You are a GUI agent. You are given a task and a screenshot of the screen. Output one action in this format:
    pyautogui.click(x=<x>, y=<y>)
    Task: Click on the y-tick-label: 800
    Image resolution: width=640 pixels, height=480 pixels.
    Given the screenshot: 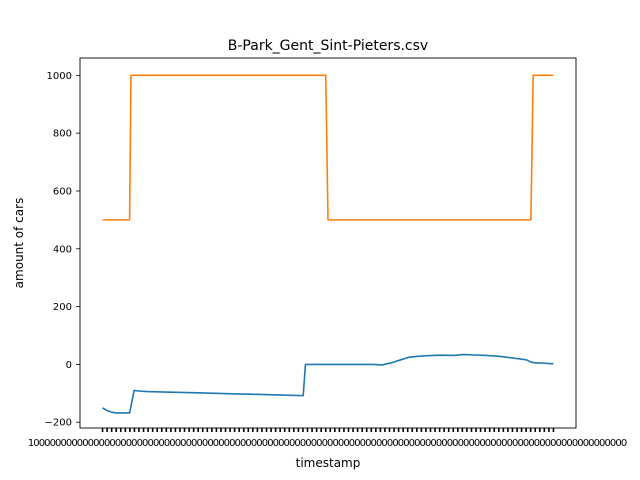 What is the action you would take?
    pyautogui.click(x=62, y=134)
    